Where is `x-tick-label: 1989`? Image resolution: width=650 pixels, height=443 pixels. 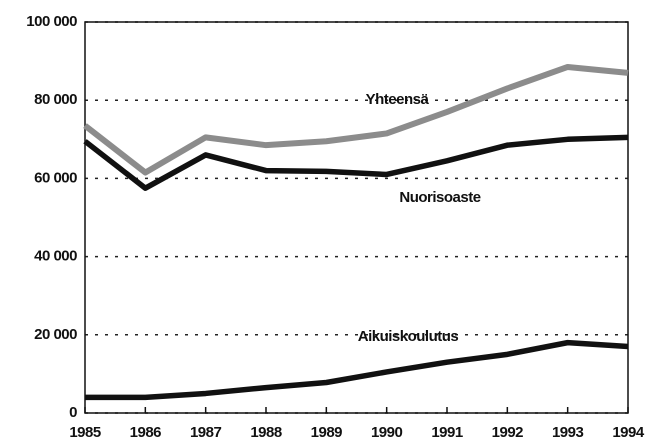
x-tick-label: 1989 is located at coordinates (327, 432).